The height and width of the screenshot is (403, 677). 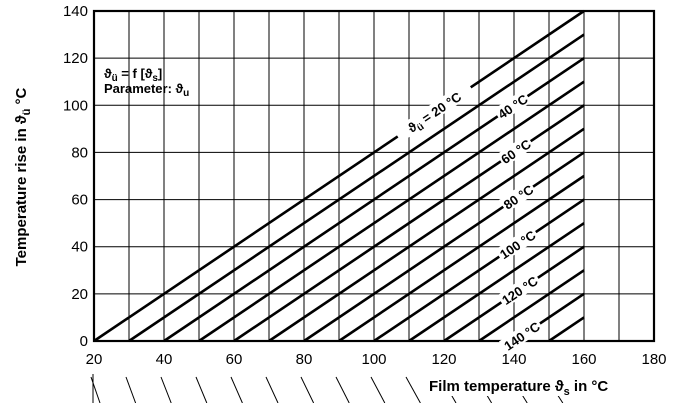 I want to click on series-label-text: 140 °C, so click(x=522, y=336).